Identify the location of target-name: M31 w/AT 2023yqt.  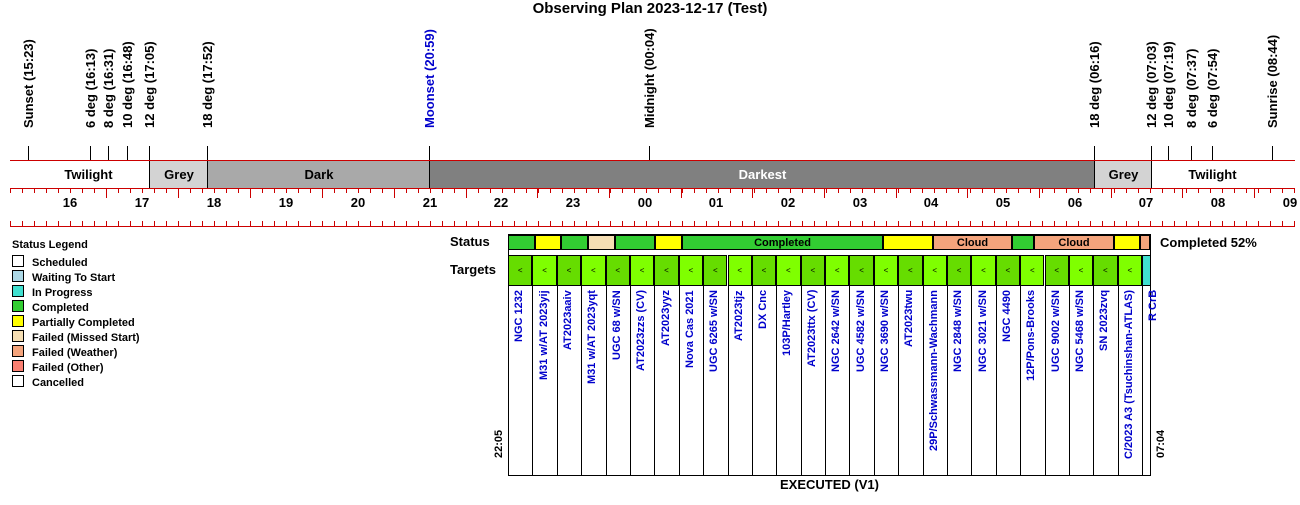
(592, 337).